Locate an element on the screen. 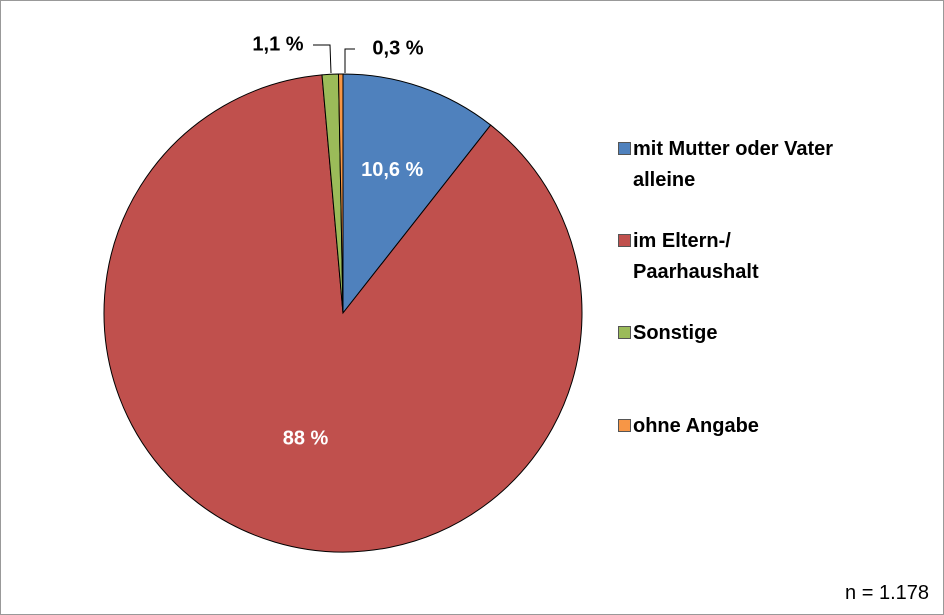  data-label: 1,1 % is located at coordinates (277, 44).